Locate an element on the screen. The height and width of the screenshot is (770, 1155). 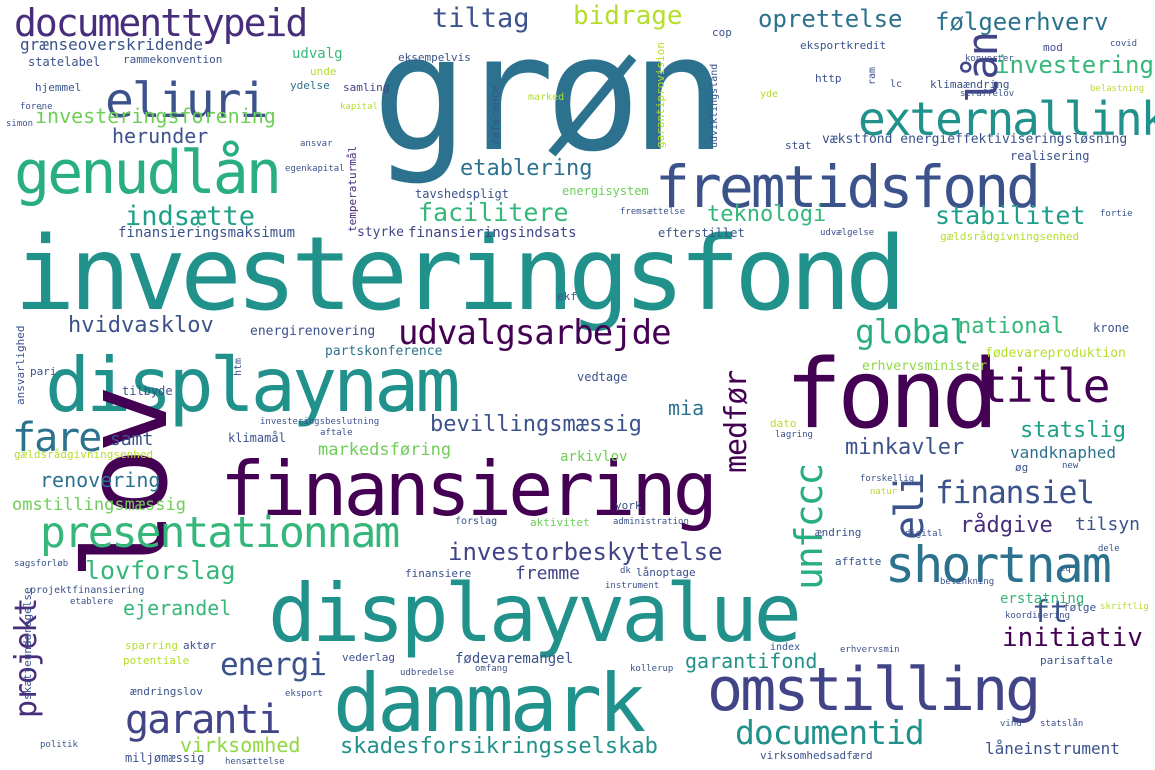
word-udvaelgelse: udvælgelse is located at coordinates (847, 233).